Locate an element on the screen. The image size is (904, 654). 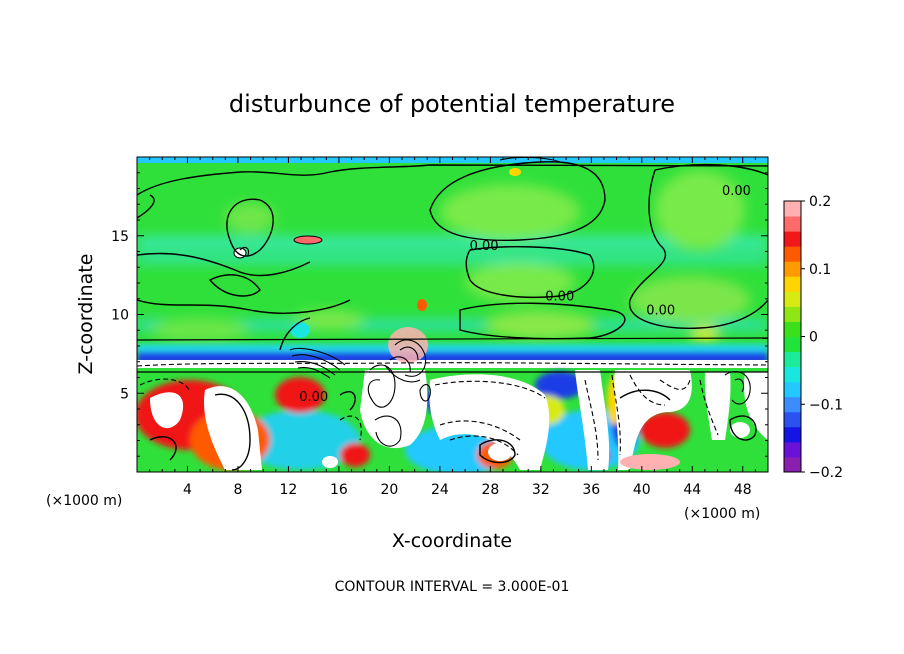
x-tick-label: 36 is located at coordinates (591, 490).